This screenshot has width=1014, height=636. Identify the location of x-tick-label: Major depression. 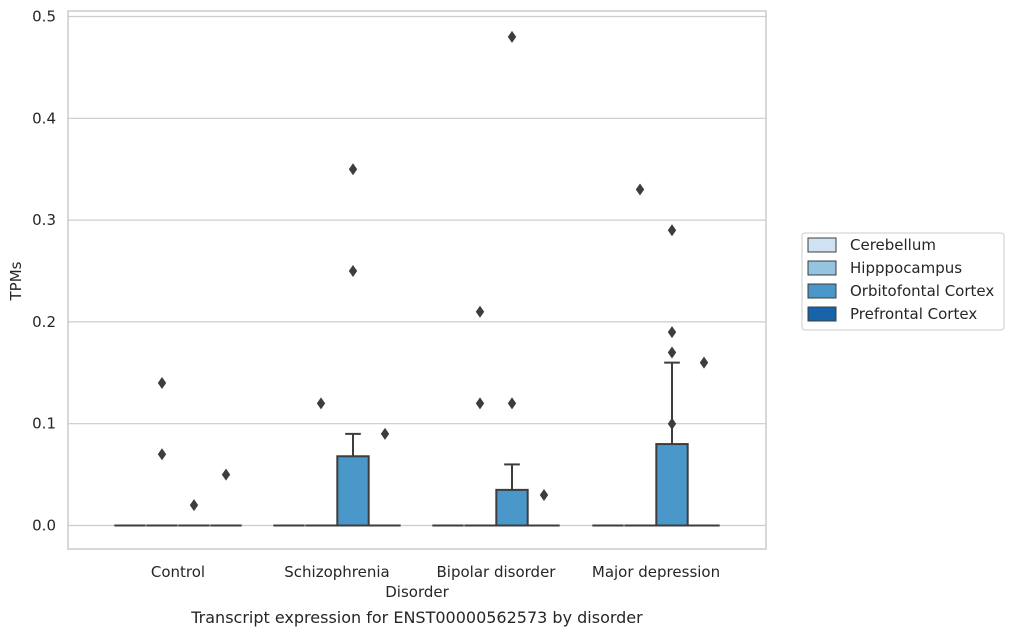
(656, 572).